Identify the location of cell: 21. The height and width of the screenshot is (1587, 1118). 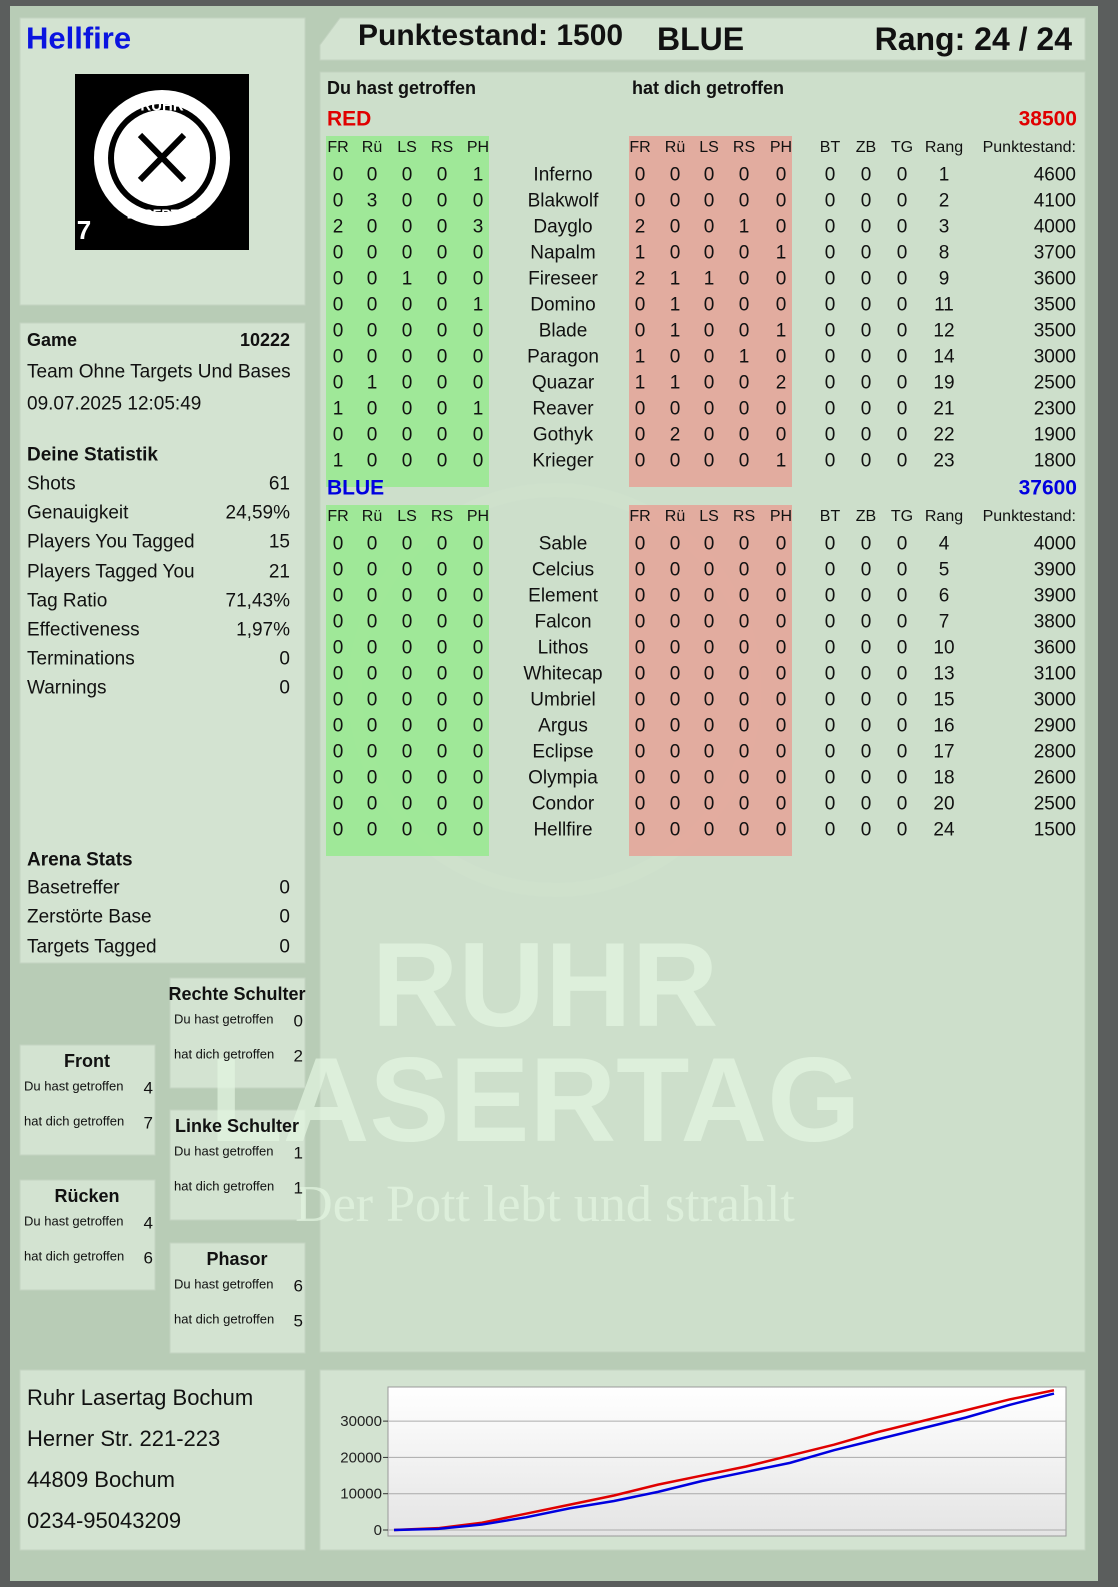
(944, 409).